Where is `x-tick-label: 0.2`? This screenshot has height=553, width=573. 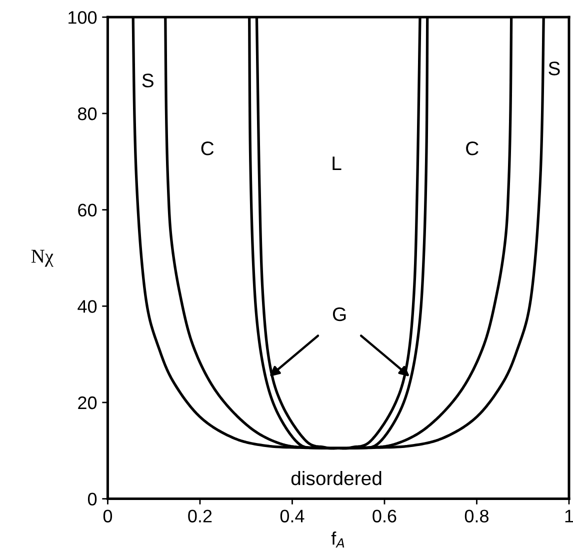
x-tick-label: 0.2 is located at coordinates (200, 516).